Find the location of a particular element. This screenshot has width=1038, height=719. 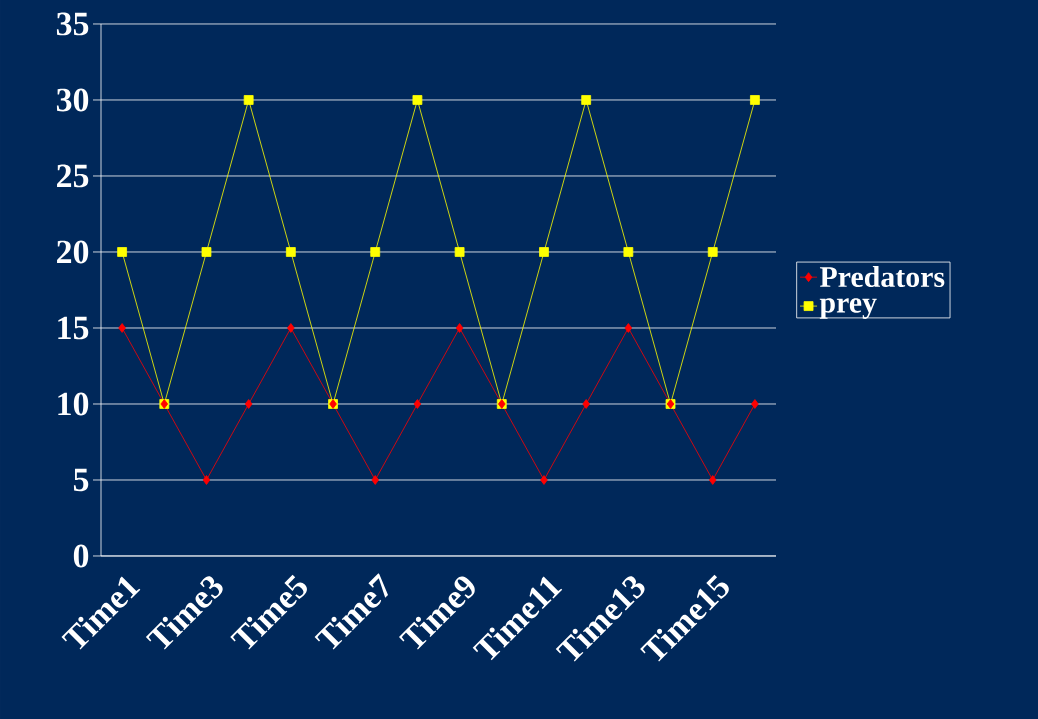

y-tick-label: 25 is located at coordinates (73, 176).